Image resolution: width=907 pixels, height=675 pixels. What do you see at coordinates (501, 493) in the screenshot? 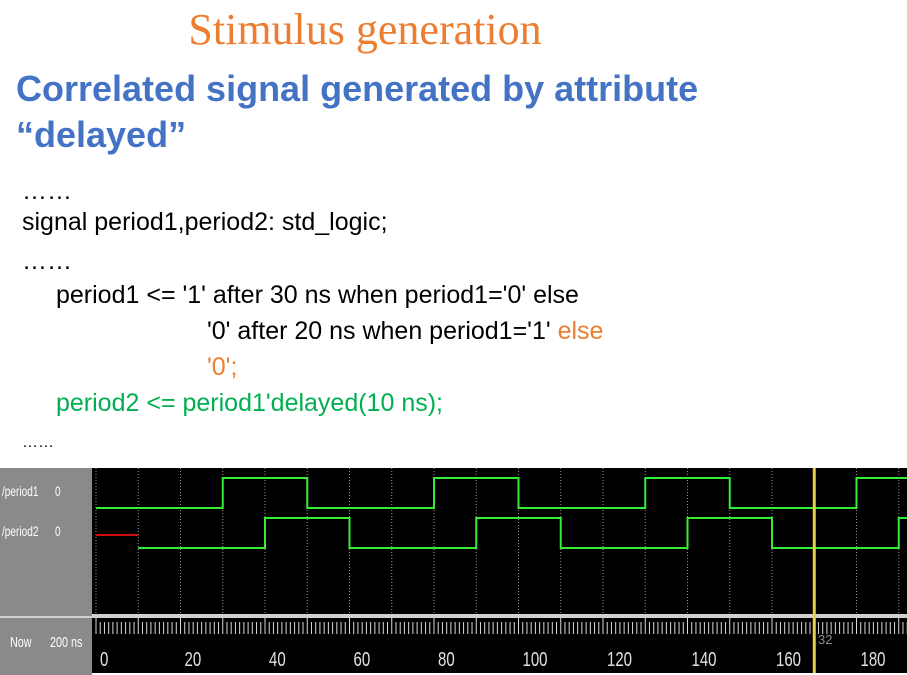
I see `period1-waveform` at bounding box center [501, 493].